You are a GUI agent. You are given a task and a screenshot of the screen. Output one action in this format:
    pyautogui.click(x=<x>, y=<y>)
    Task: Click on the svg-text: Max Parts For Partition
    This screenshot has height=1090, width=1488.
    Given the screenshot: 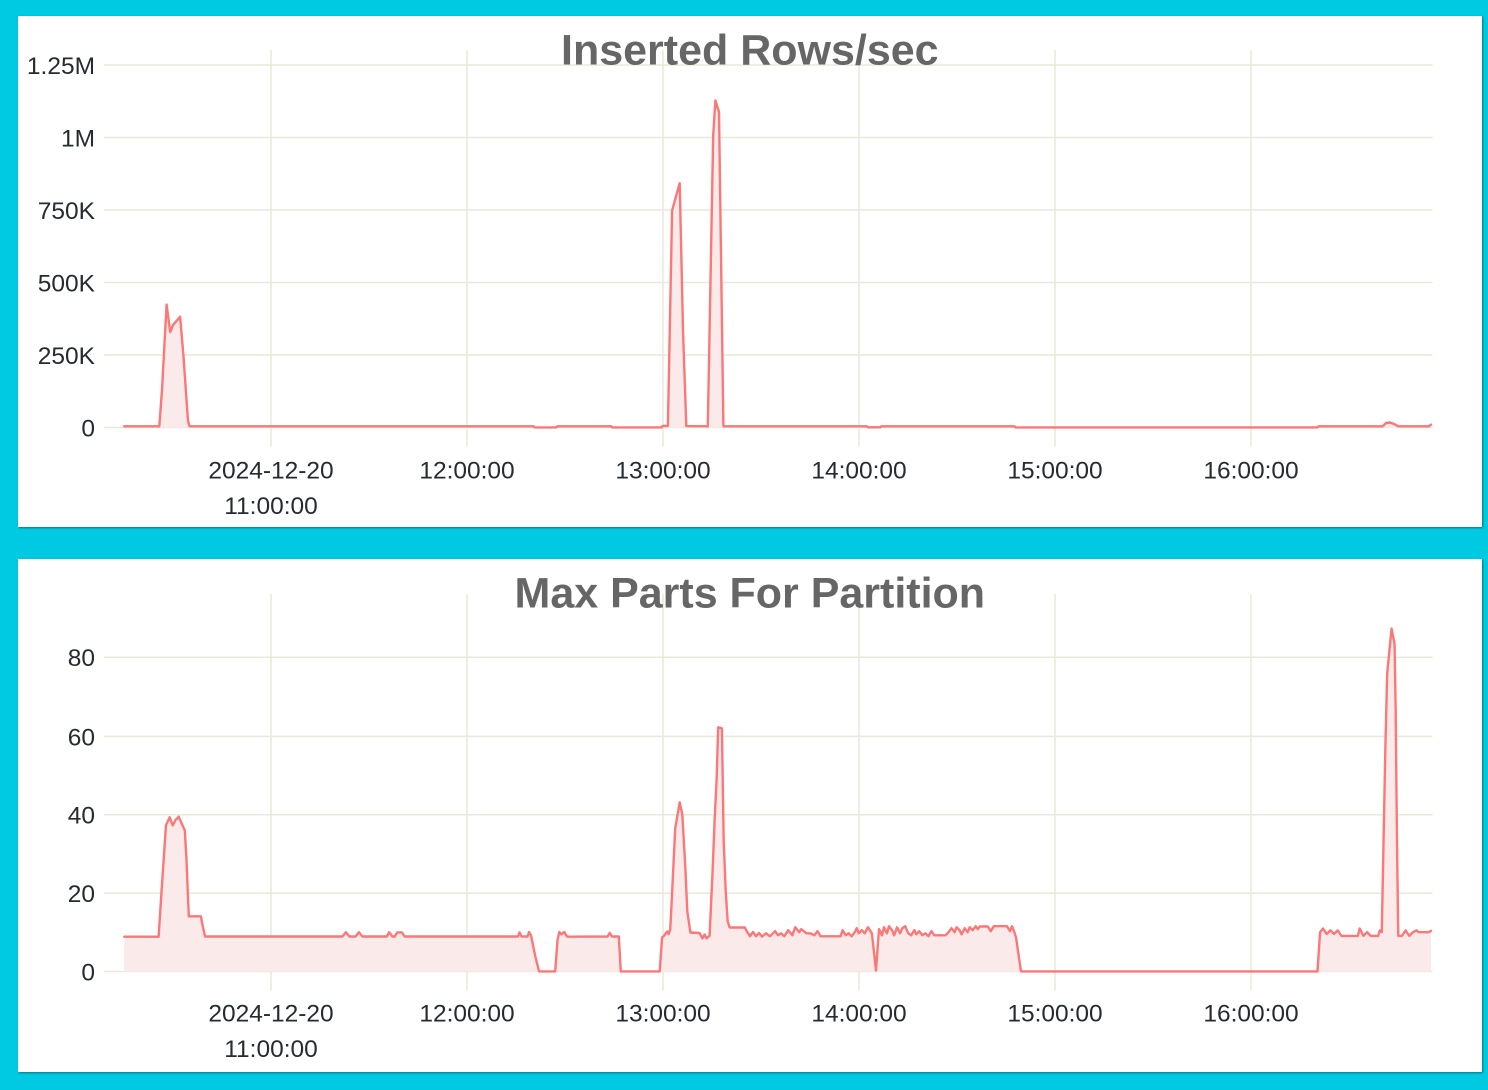 What is the action you would take?
    pyautogui.click(x=750, y=593)
    